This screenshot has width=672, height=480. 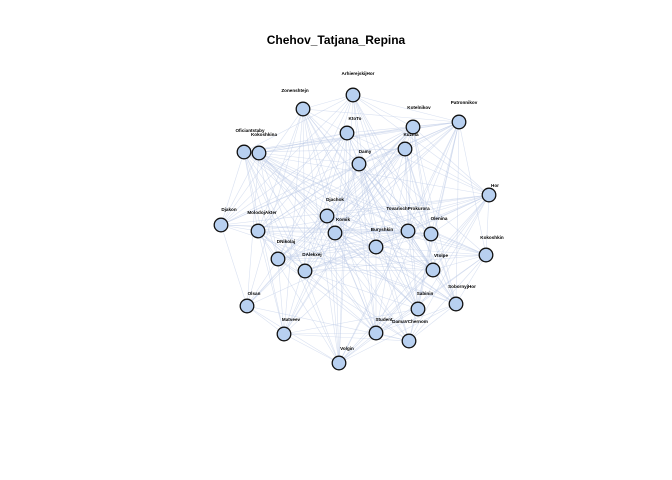 I want to click on edge-Kuzma-Olenina, so click(x=418, y=191).